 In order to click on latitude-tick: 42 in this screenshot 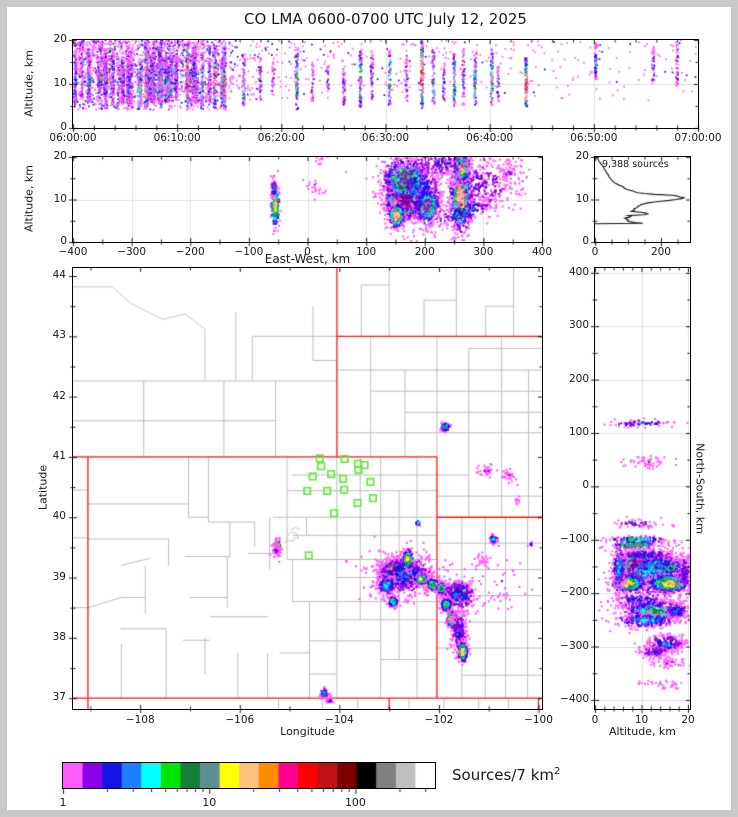, I will do `click(59, 395)`.